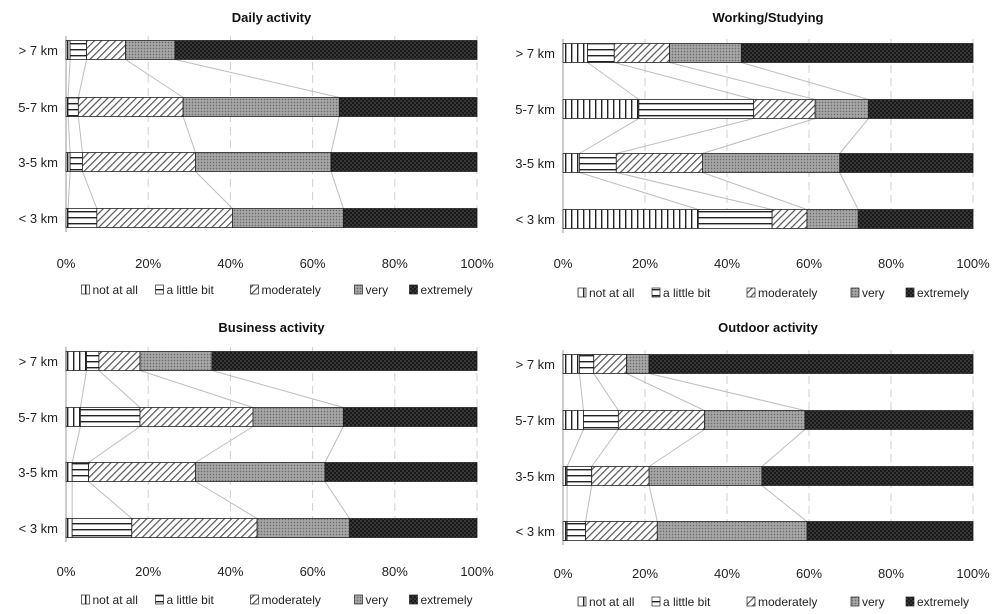 The height and width of the screenshot is (614, 993). Describe the element at coordinates (535, 420) in the screenshot. I see `category-label: 5-7 km` at that location.